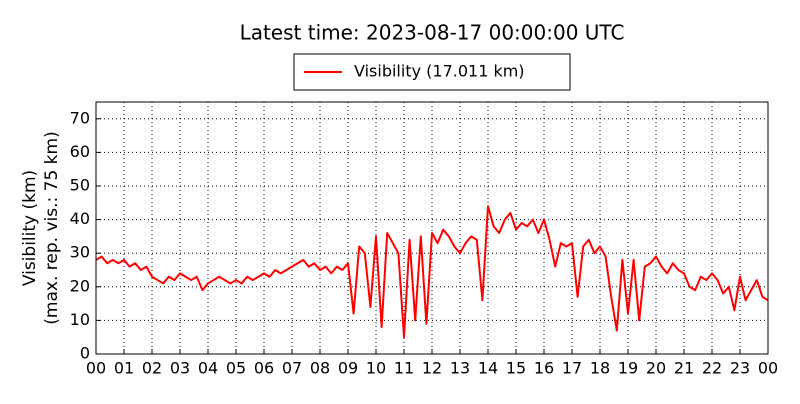  I want to click on y-tick-label: 40, so click(80, 218).